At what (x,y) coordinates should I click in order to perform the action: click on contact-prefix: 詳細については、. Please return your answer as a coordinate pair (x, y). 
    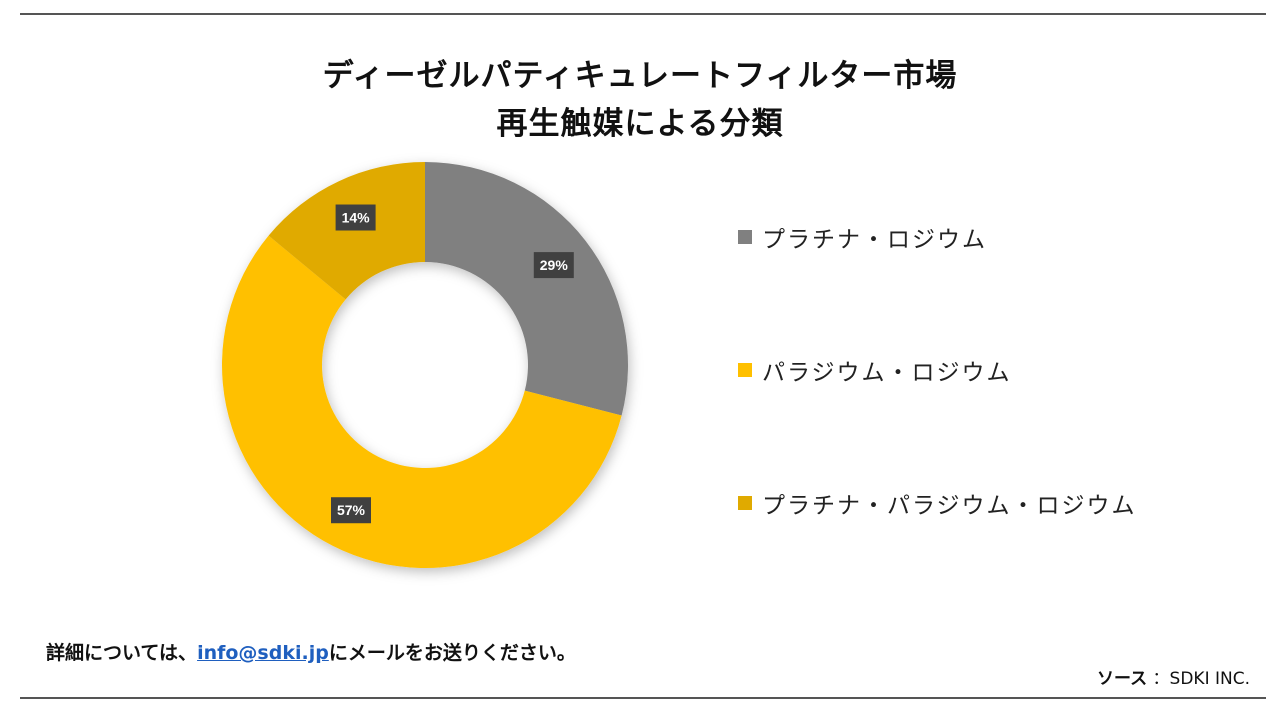
    Looking at the image, I should click on (122, 653).